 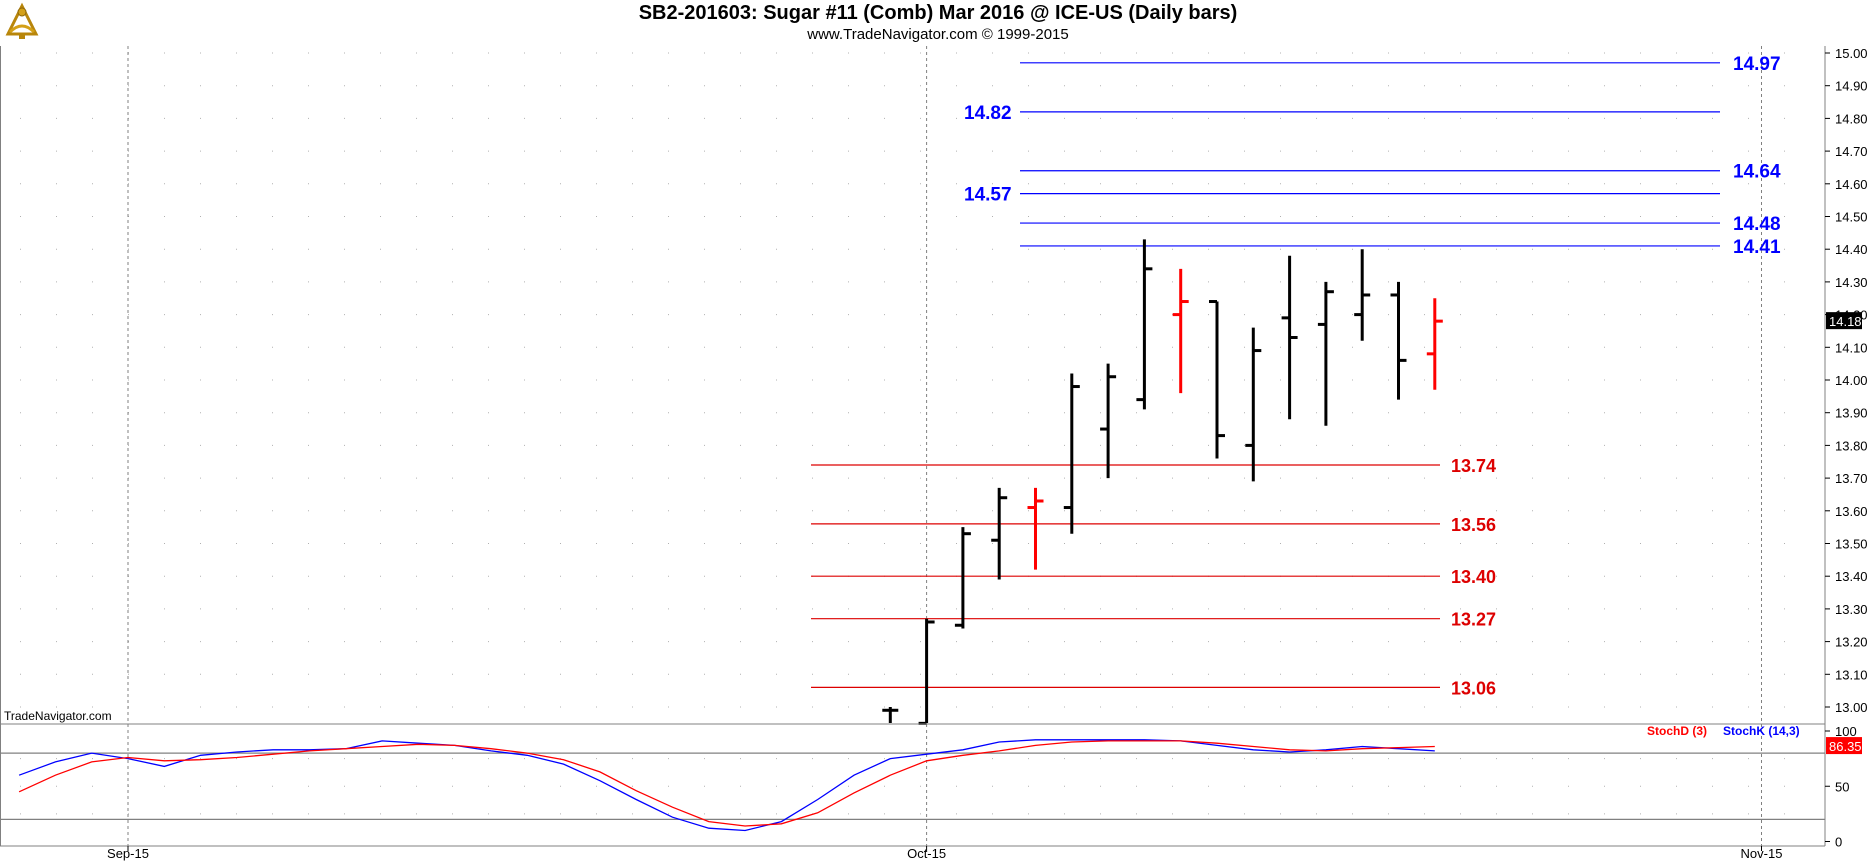 What do you see at coordinates (1851, 576) in the screenshot?
I see `y-tick-label: 13.40` at bounding box center [1851, 576].